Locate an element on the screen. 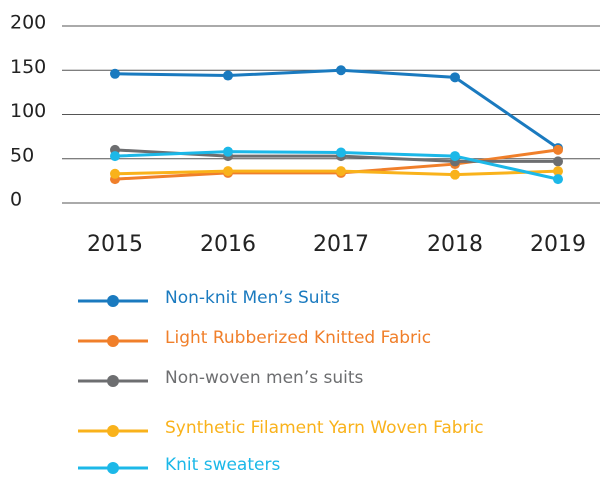  y-tick-label: 50 is located at coordinates (22, 155).